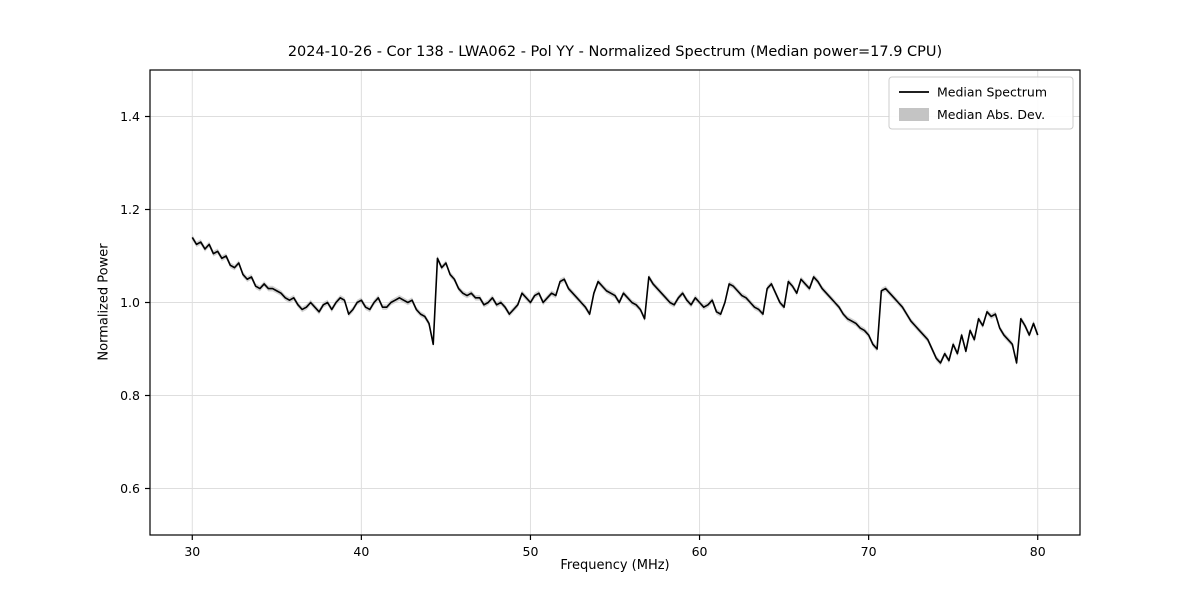  What do you see at coordinates (914, 114) in the screenshot?
I see `legend-patch-sample` at bounding box center [914, 114].